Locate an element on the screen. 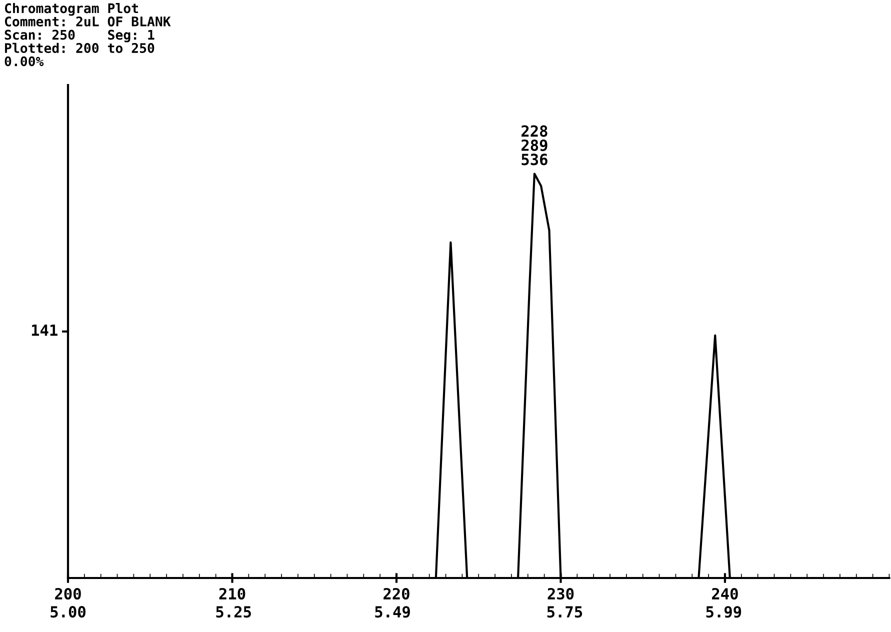 This screenshot has width=891, height=632. x-tick-label: 220 is located at coordinates (397, 594).